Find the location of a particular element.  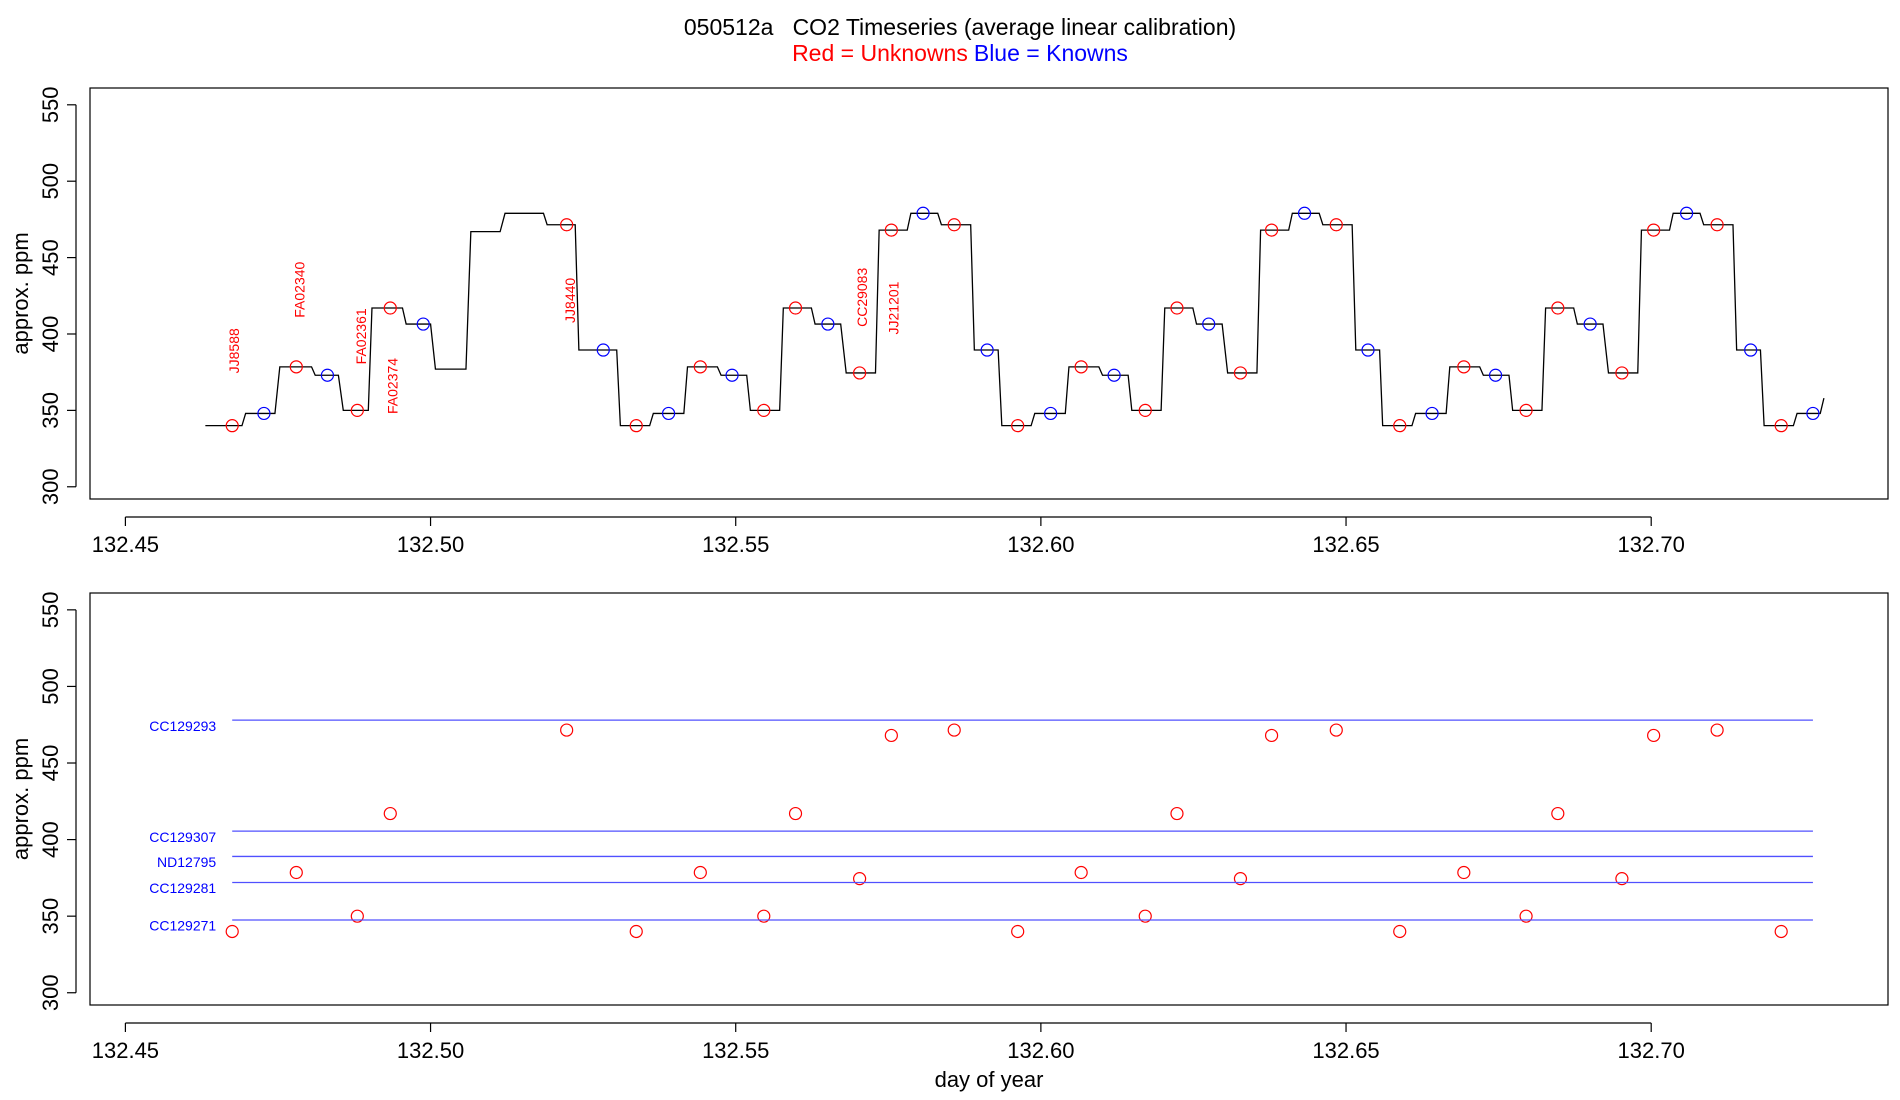

annotation: CC29083 is located at coordinates (862, 297).